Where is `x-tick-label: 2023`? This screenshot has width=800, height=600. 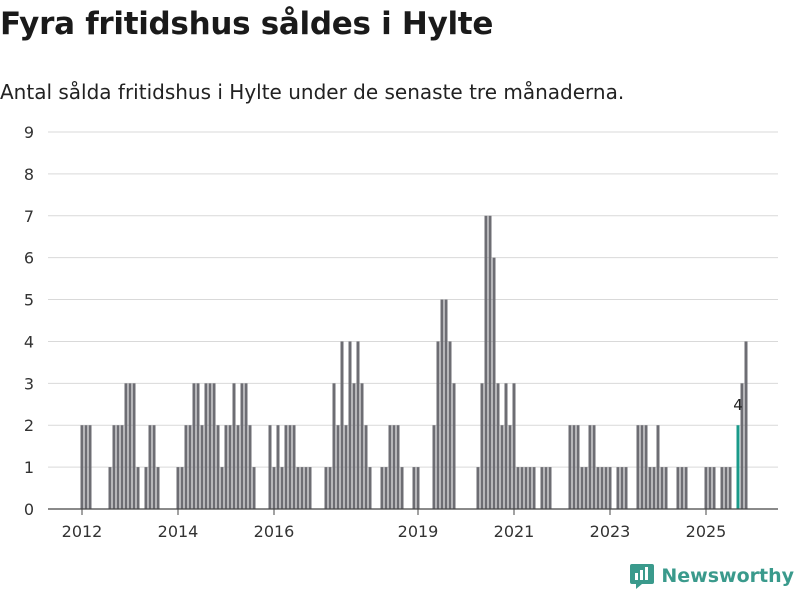 x-tick-label: 2023 is located at coordinates (610, 531).